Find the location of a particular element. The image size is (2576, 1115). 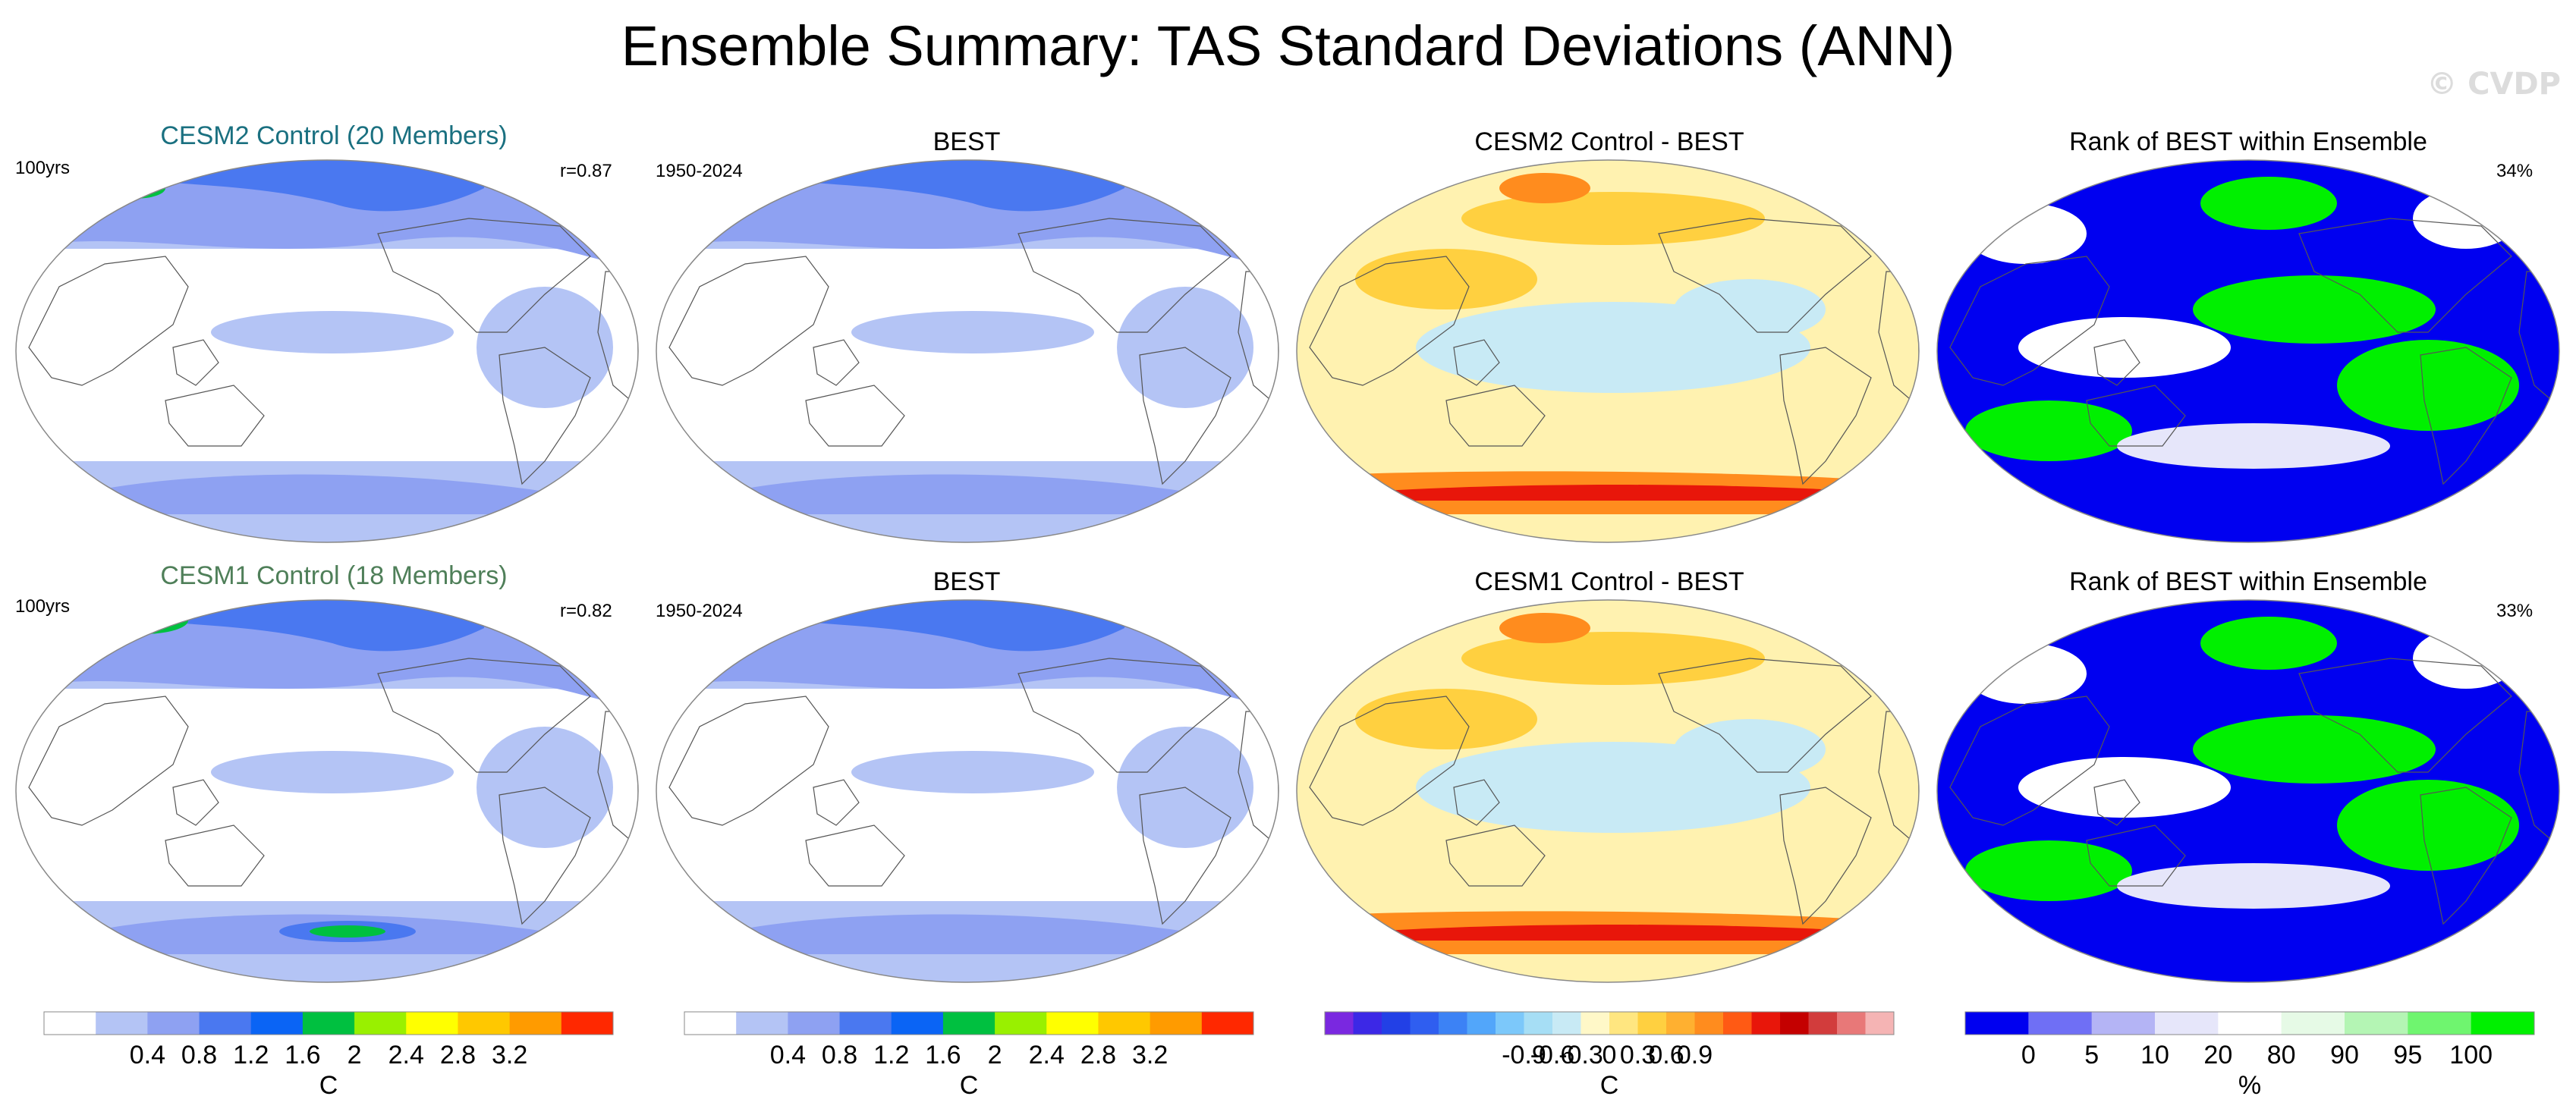

panel-title-rank-row1: Rank of BEST within Ensemble is located at coordinates (2248, 141).